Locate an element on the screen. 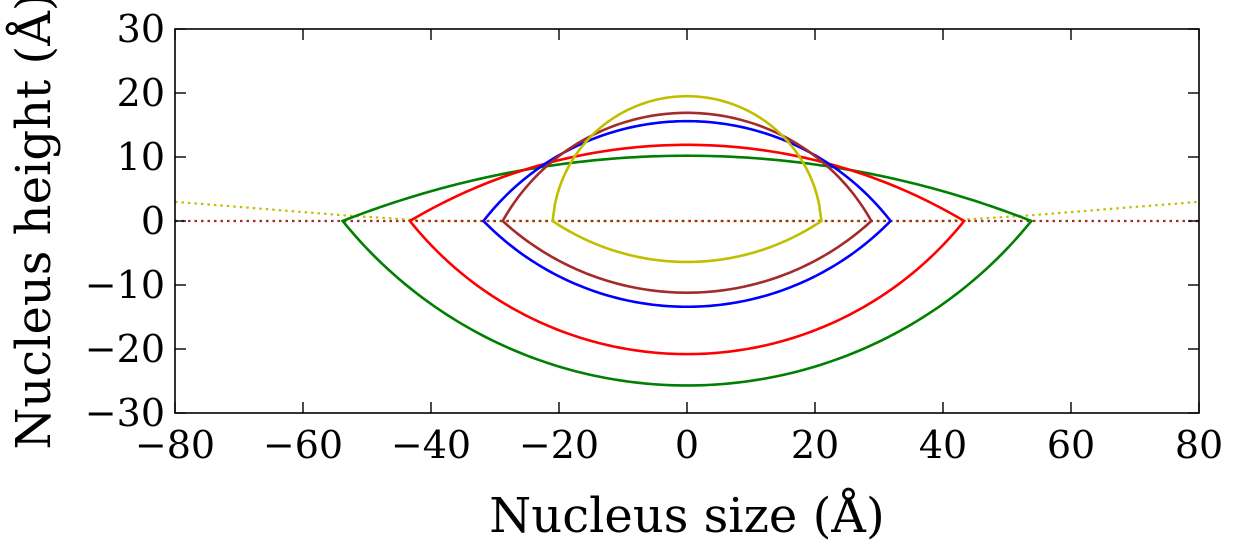 The width and height of the screenshot is (1234, 546). x-axis-title: Nucleus size (Å) is located at coordinates (686, 515).